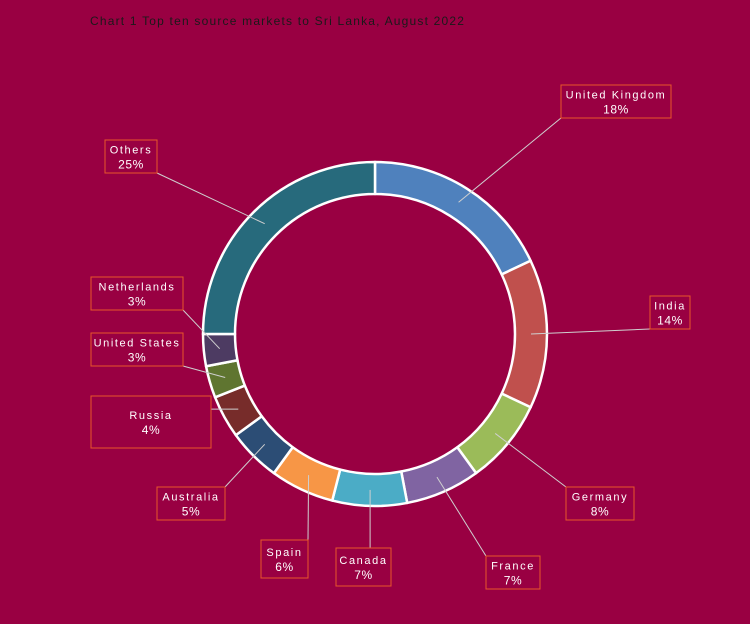 Image resolution: width=750 pixels, height=624 pixels. What do you see at coordinates (600, 512) in the screenshot?
I see `value-label-germany: 8%` at bounding box center [600, 512].